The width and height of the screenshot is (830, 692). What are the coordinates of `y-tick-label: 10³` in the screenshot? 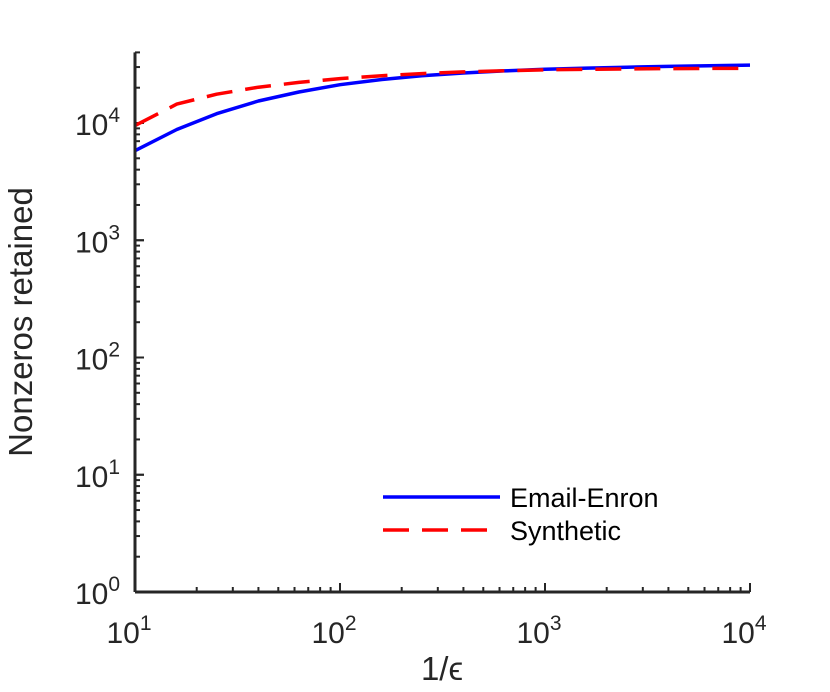 It's located at (97, 240).